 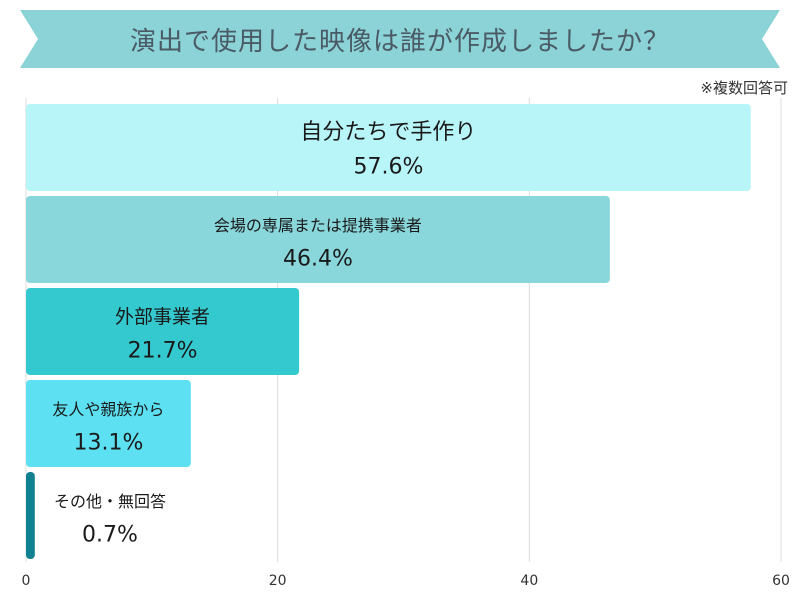 I want to click on x-axis-ticks: 0 20 40 60, so click(x=406, y=581).